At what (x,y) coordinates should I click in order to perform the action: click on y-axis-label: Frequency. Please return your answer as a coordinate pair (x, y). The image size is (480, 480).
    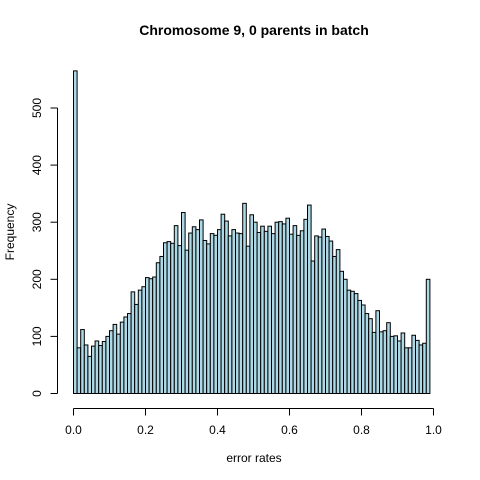
    Looking at the image, I should click on (10, 232).